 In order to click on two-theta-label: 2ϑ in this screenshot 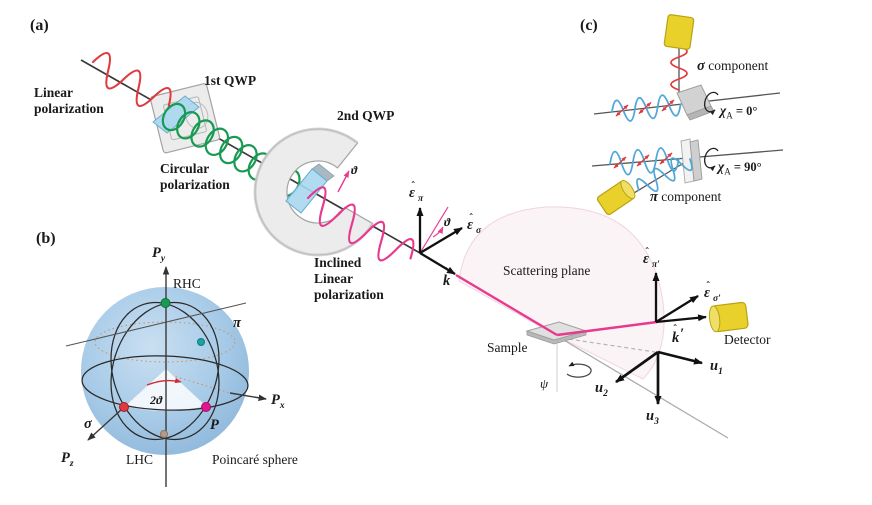, I will do `click(156, 400)`.